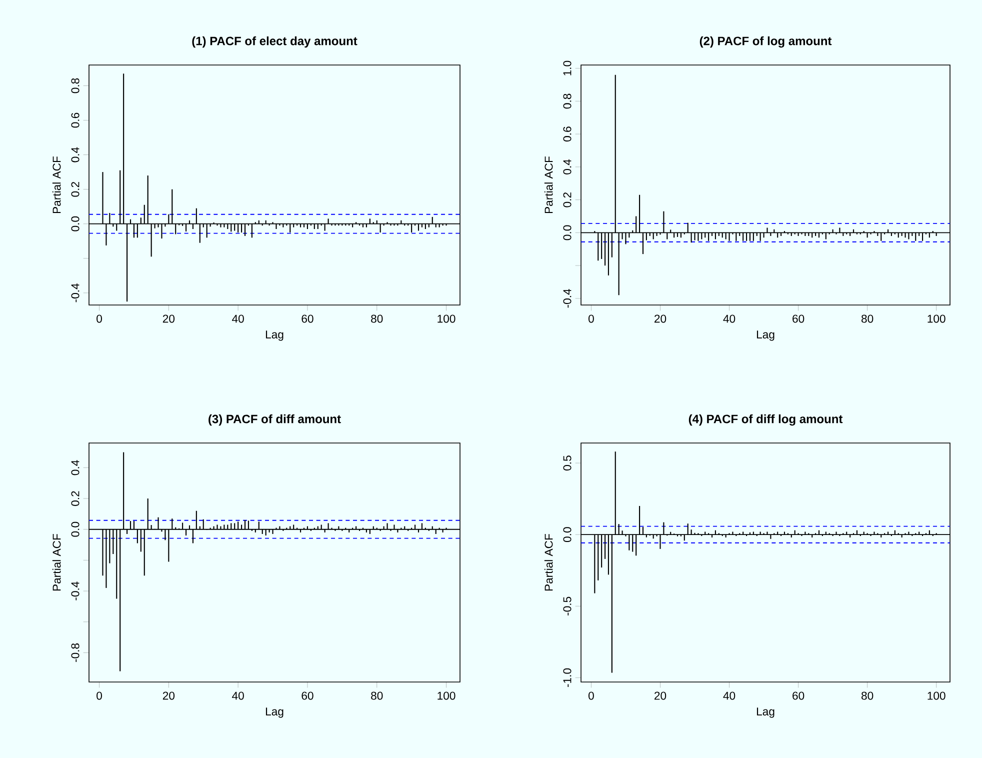  What do you see at coordinates (567, 606) in the screenshot?
I see `y-tick-label: -0.5` at bounding box center [567, 606].